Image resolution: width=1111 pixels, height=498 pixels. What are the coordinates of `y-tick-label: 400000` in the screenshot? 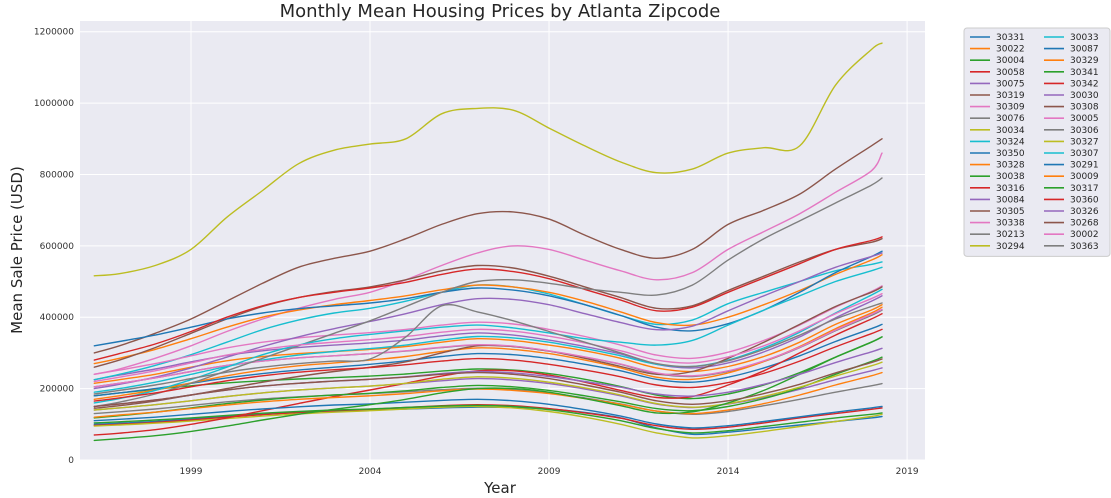 It's located at (57, 318).